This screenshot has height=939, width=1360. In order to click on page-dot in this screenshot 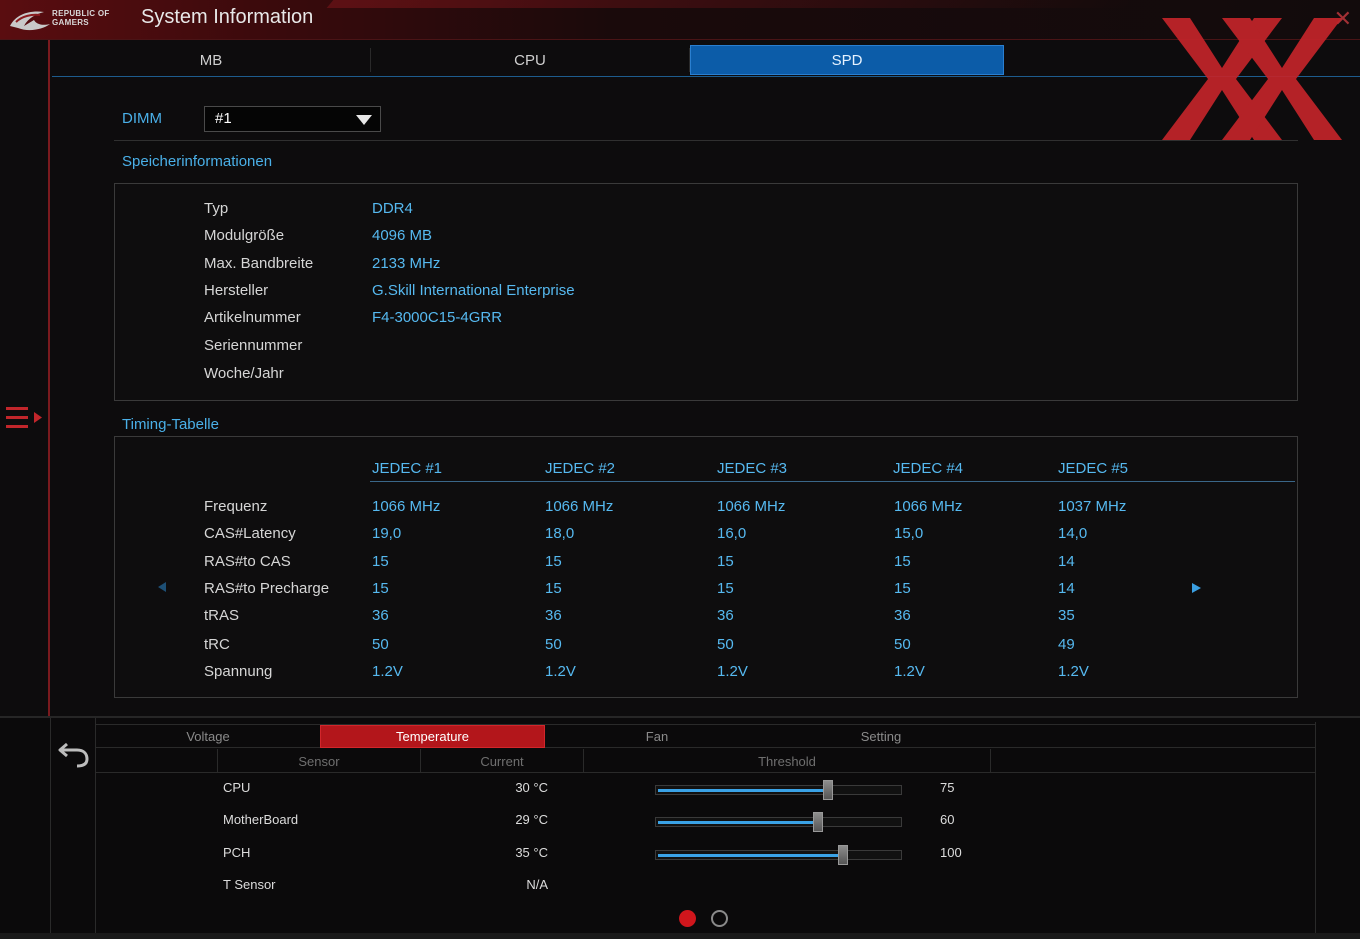, I will do `click(719, 918)`.